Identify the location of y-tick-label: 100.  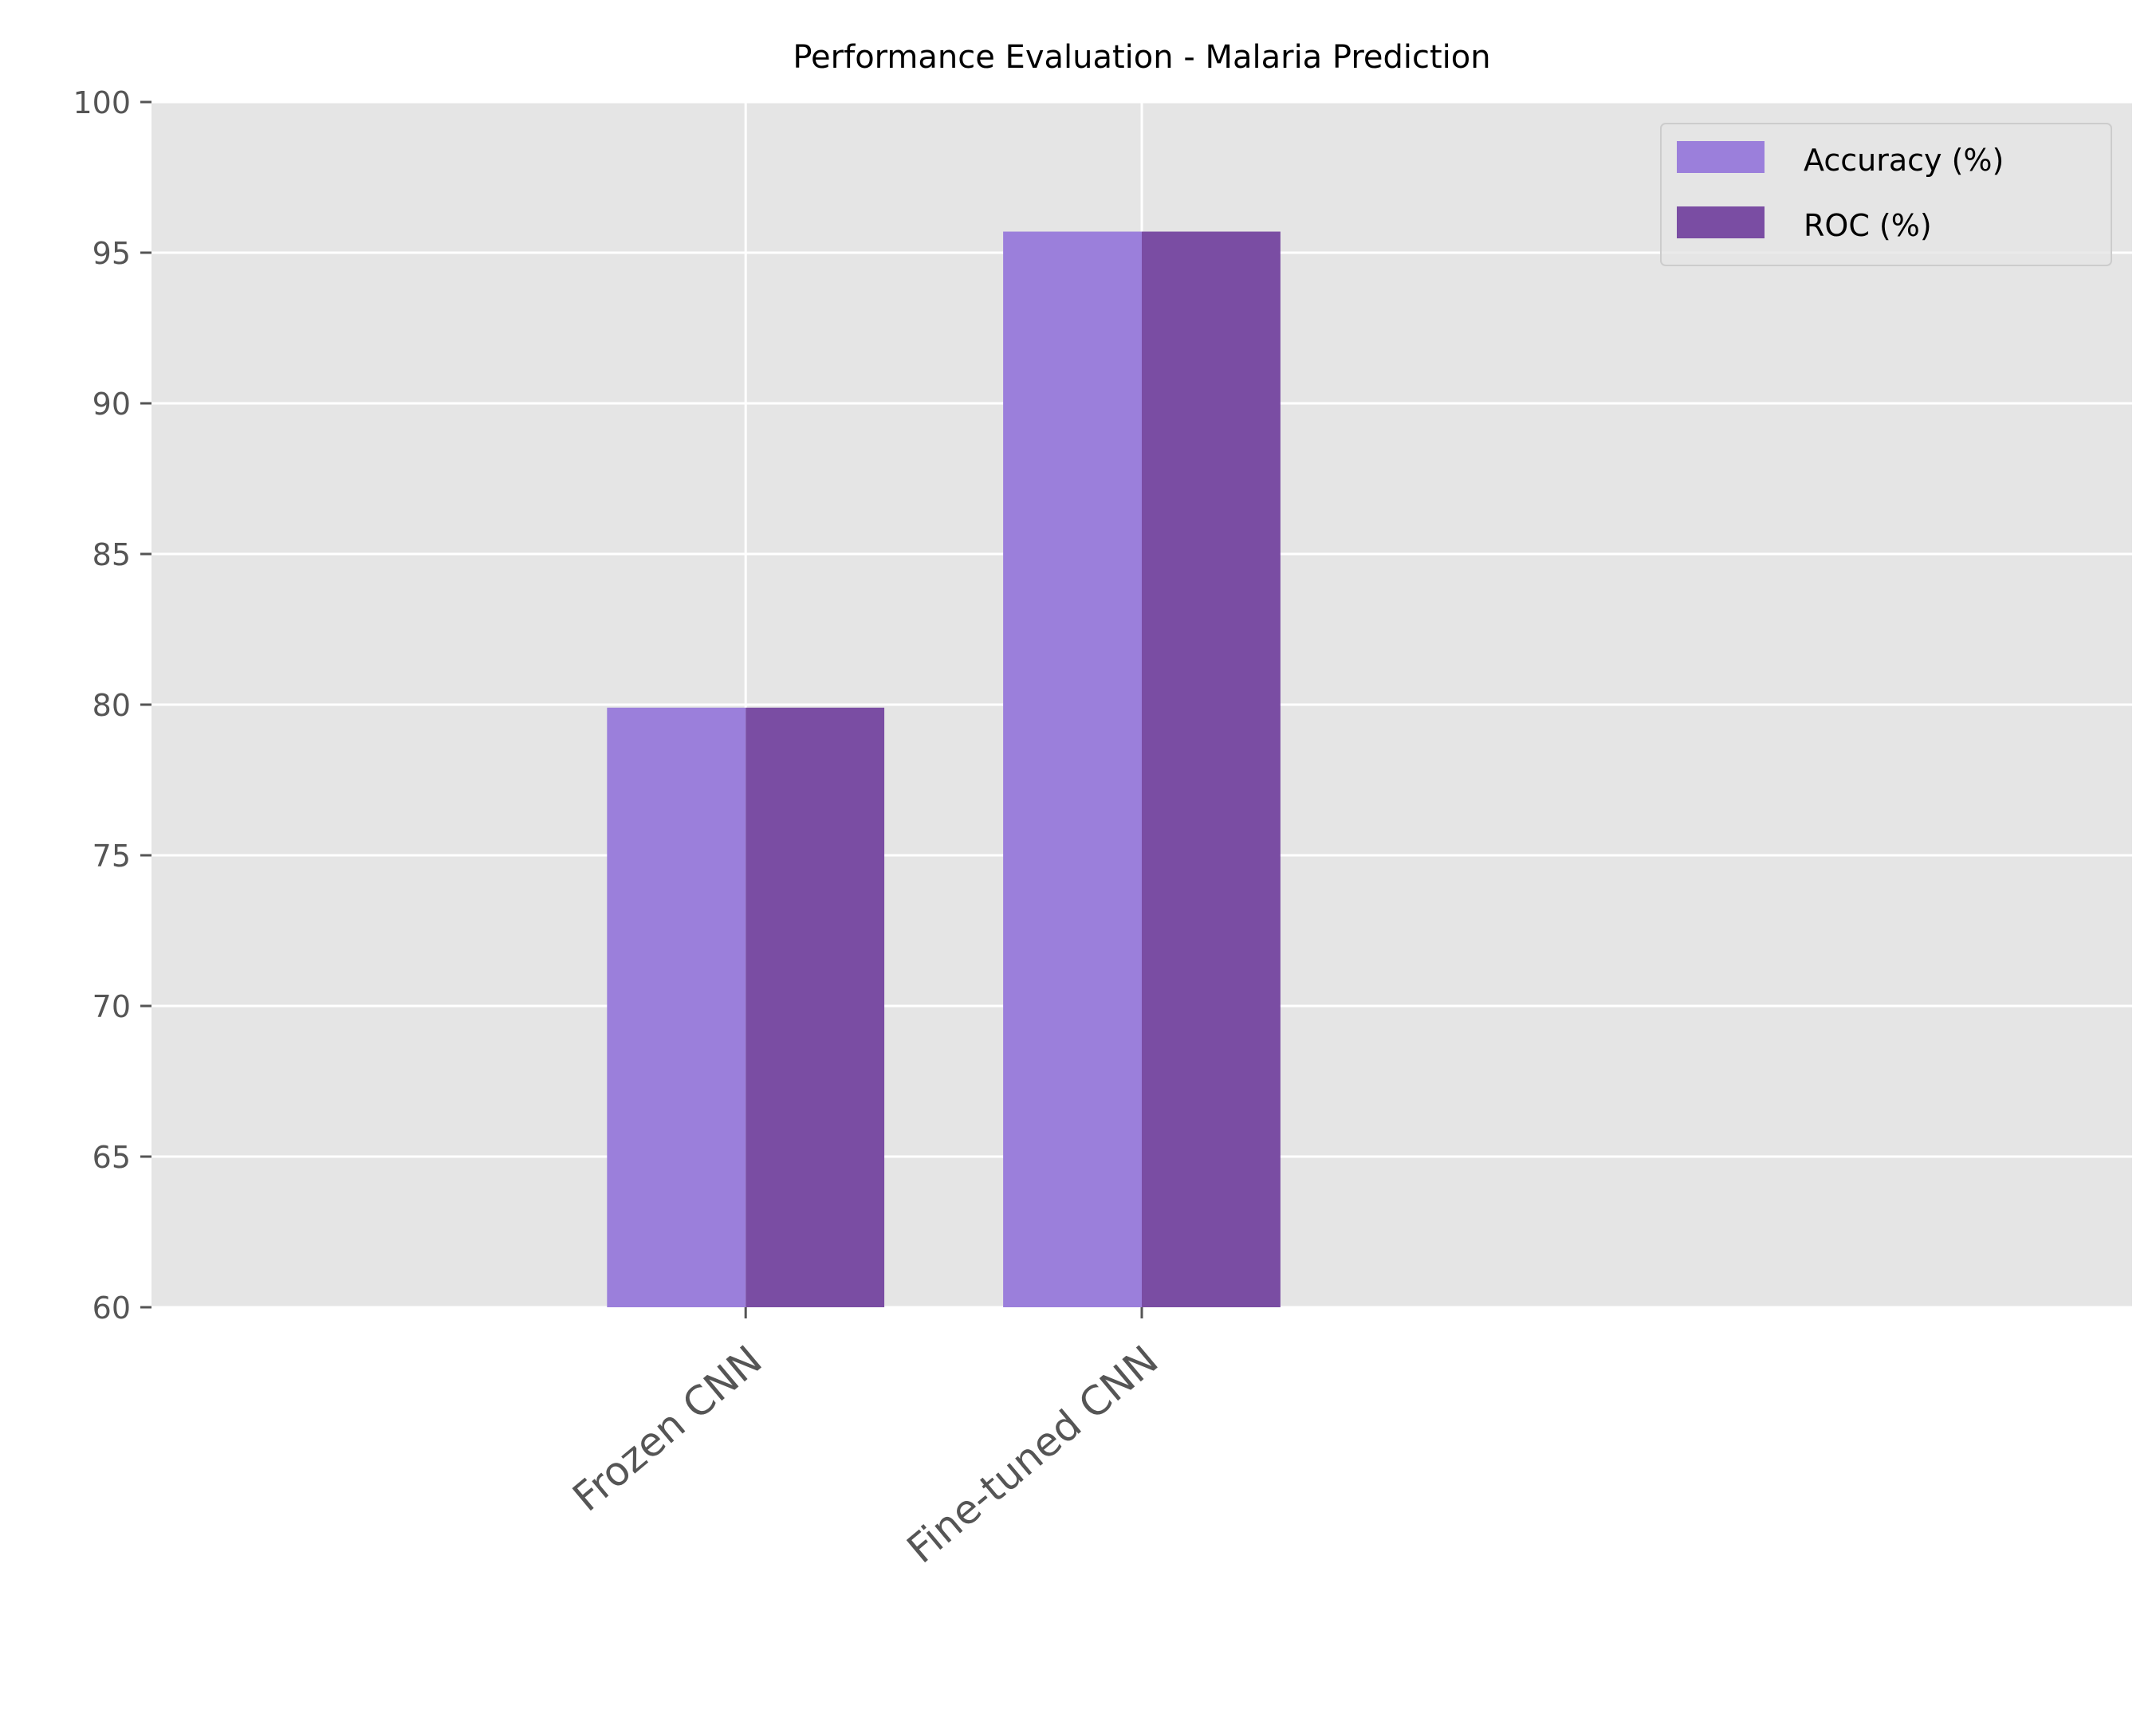
(102, 102).